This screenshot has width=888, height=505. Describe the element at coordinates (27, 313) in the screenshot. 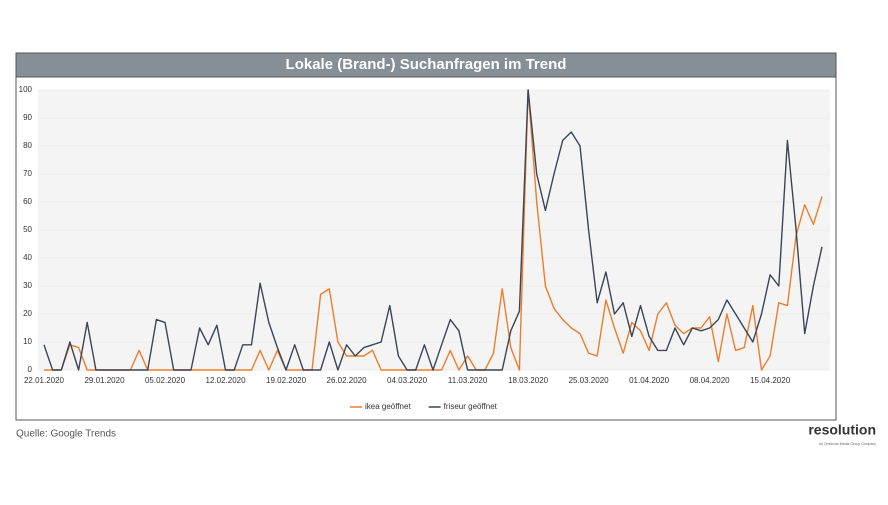

I see `y-tick-label: 20` at that location.